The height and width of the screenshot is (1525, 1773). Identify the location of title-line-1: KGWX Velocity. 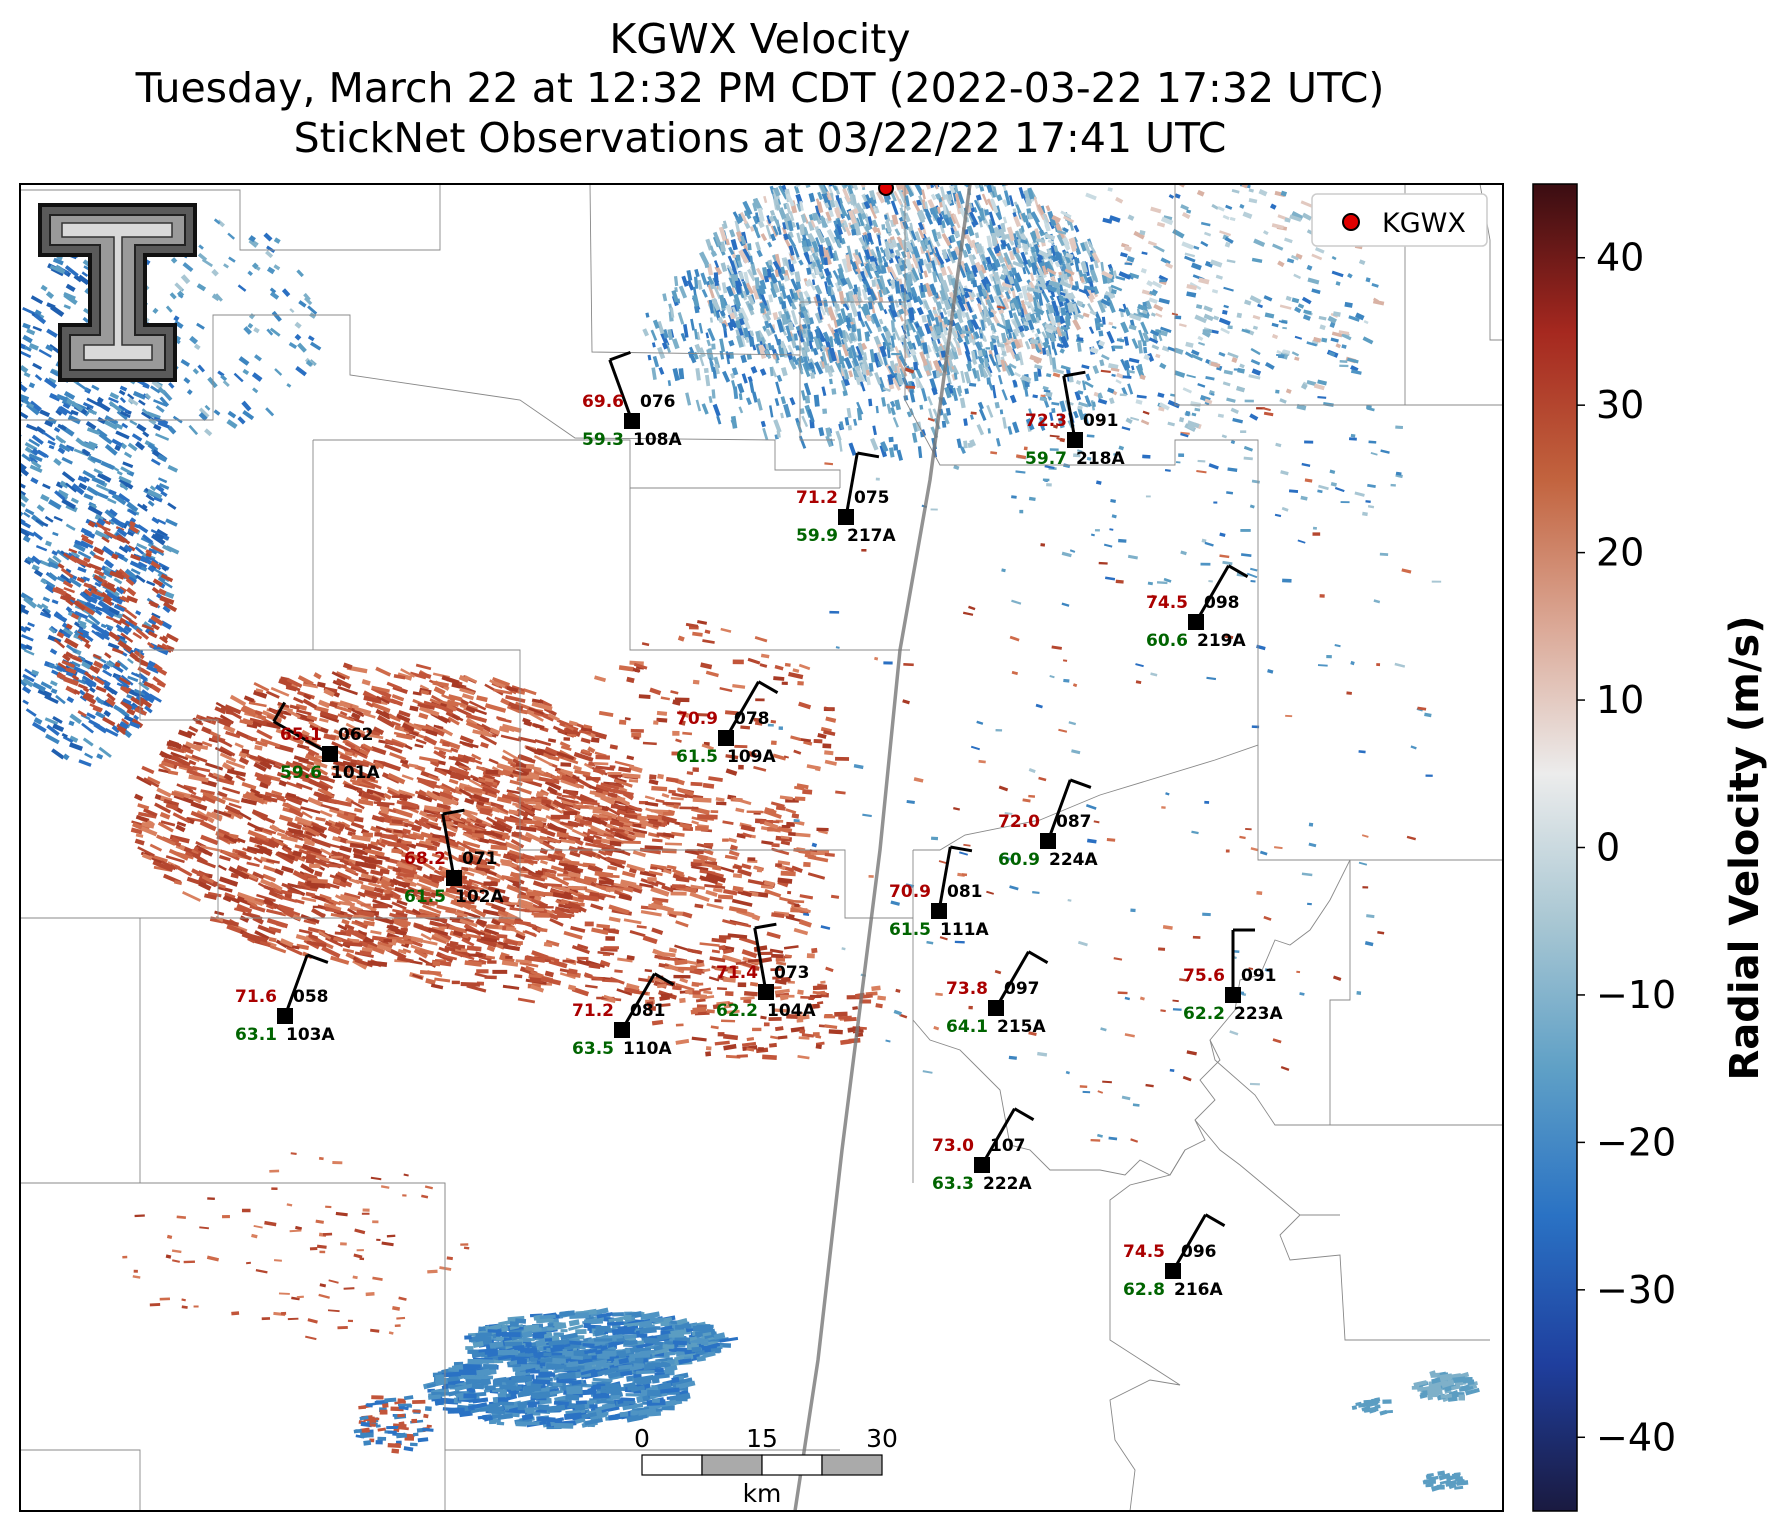
(760, 39).